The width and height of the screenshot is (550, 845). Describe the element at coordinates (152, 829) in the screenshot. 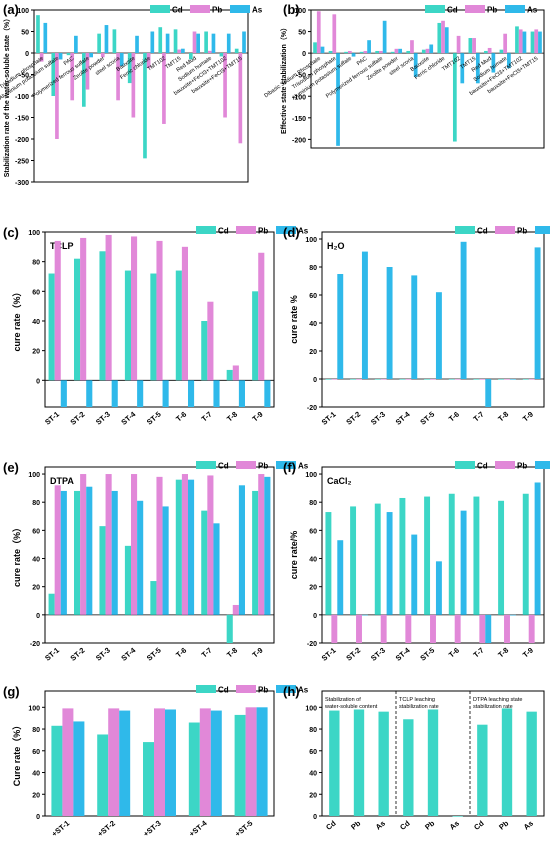

I see `x-tick-label: +ST-3` at that location.